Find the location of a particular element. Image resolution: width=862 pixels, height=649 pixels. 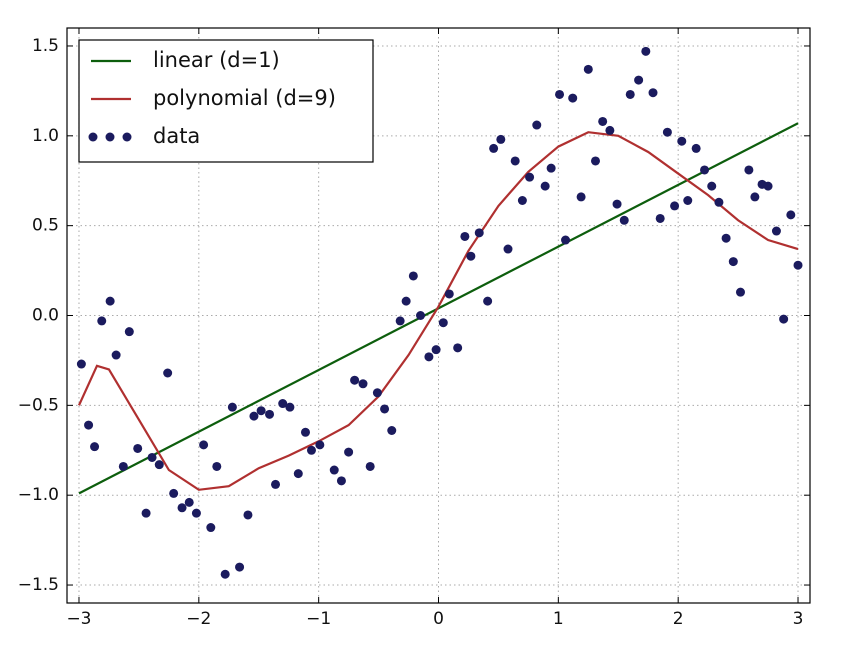

y-tick-label: 1.0 is located at coordinates (45, 136).